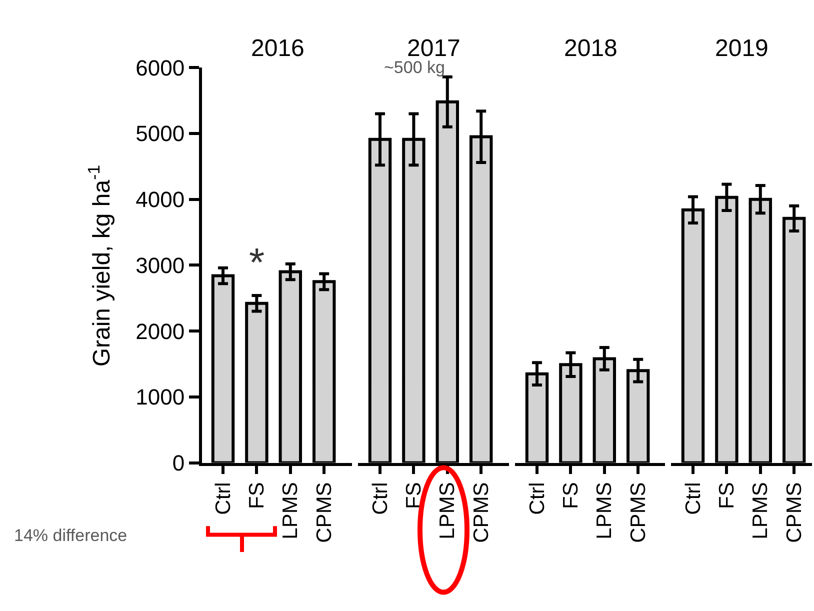 This screenshot has width=814, height=611. I want to click on y-tick-label: 2000, so click(160, 331).